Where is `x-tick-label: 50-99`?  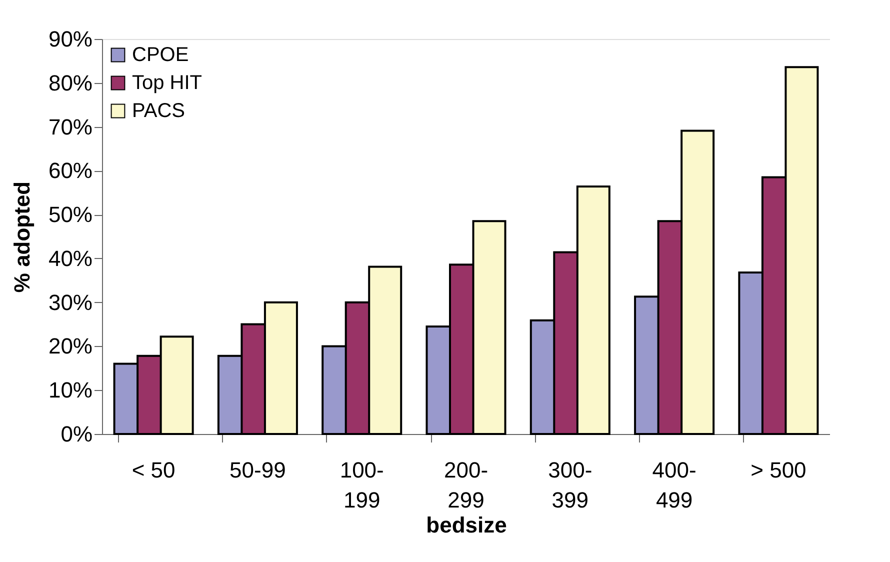
x-tick-label: 50-99 is located at coordinates (258, 470).